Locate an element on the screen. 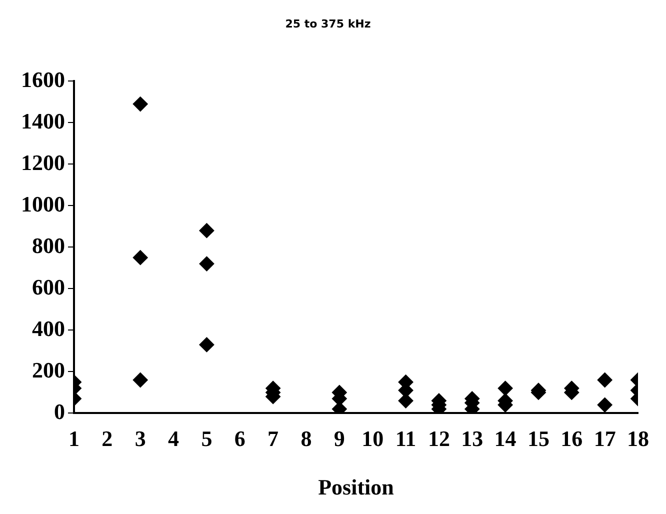  y-tick-label: 800 is located at coordinates (48, 245).